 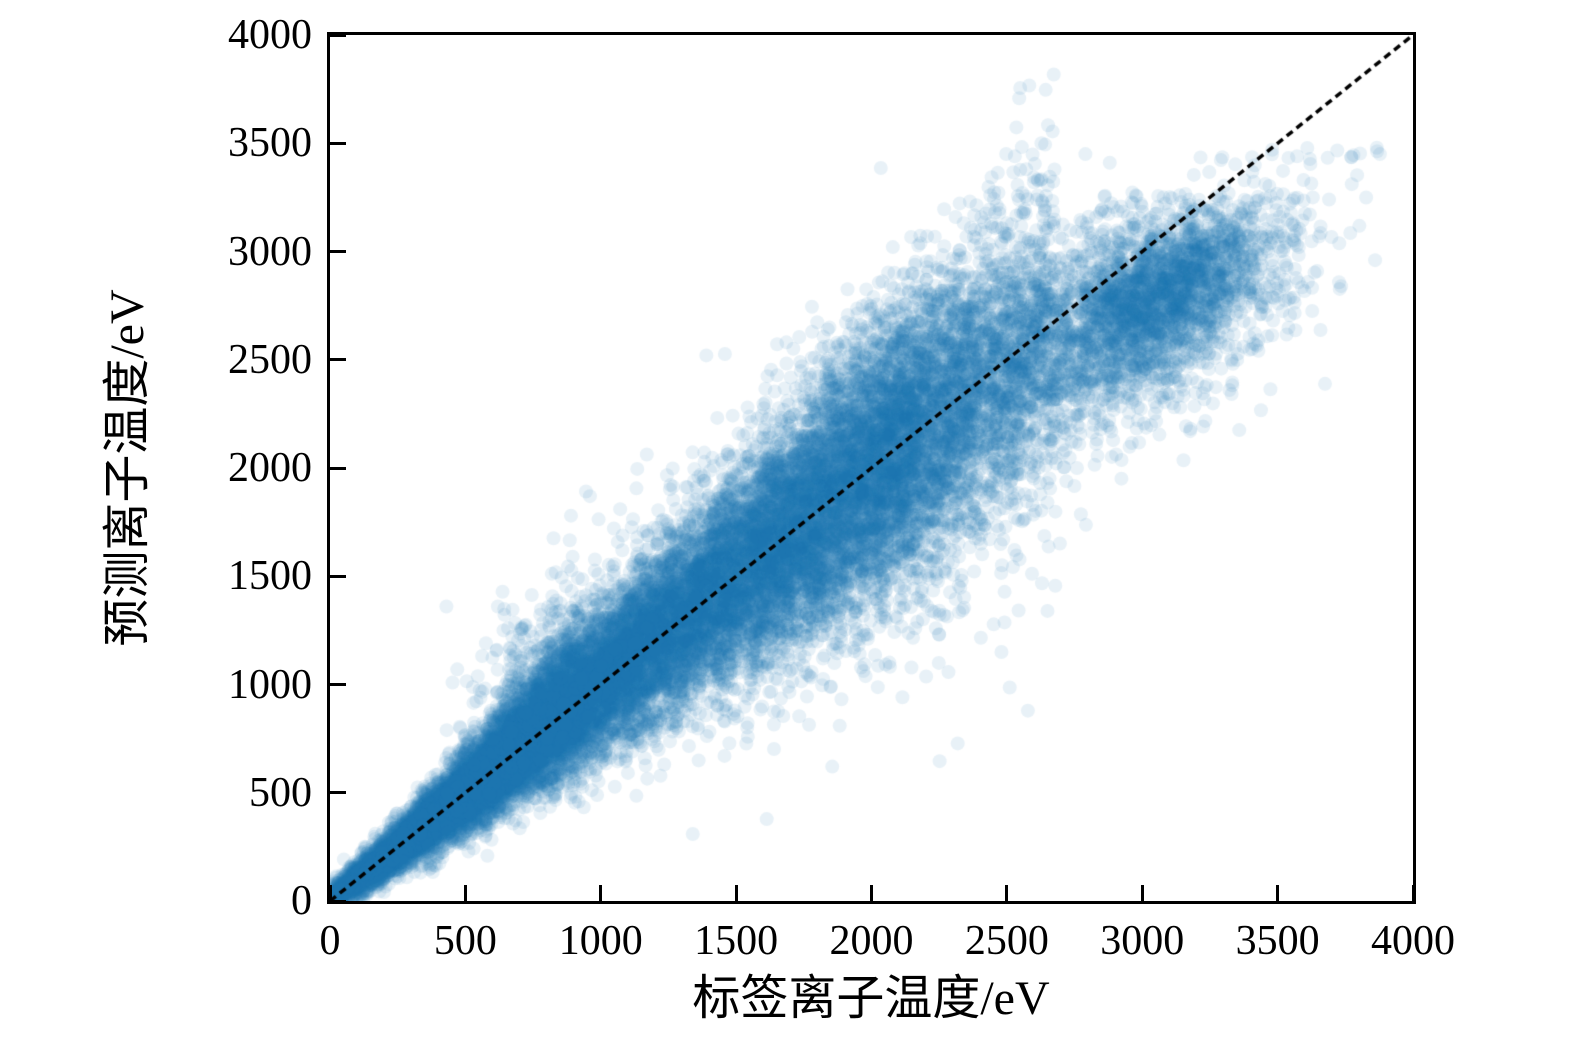 What do you see at coordinates (871, 941) in the screenshot?
I see `x-tick-label: 2000` at bounding box center [871, 941].